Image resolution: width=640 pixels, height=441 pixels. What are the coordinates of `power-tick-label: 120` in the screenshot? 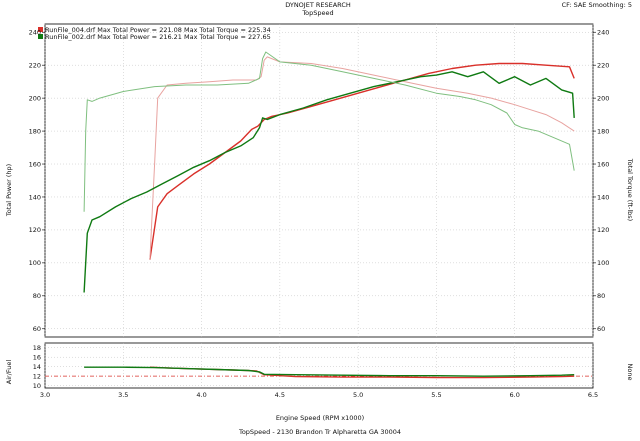 It's located at (35, 230).